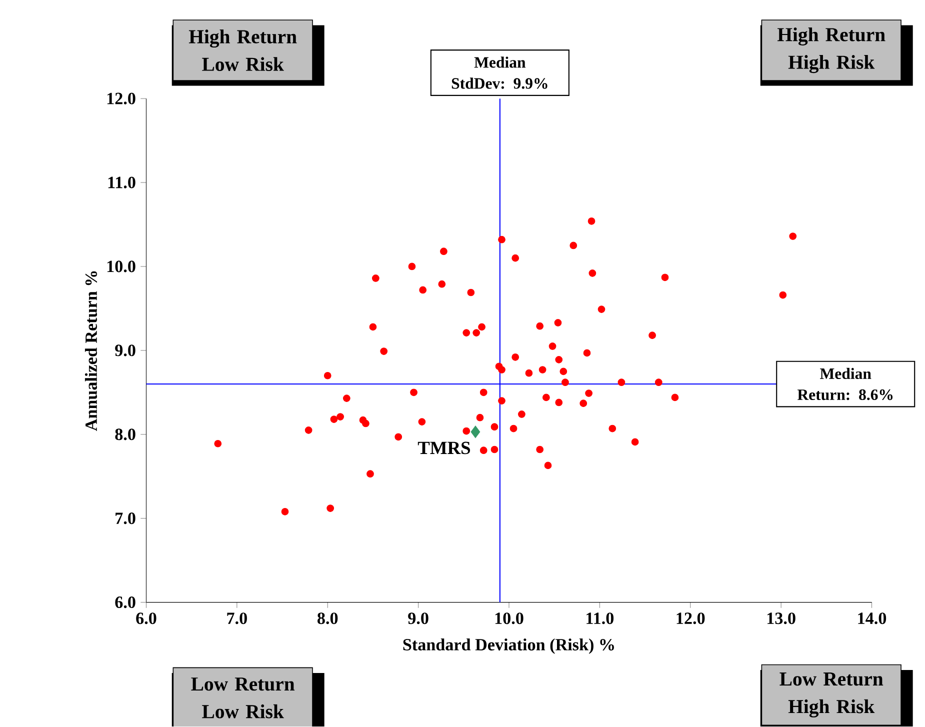 Image resolution: width=925 pixels, height=727 pixels. I want to click on y-tick-label: 9.0, so click(125, 350).